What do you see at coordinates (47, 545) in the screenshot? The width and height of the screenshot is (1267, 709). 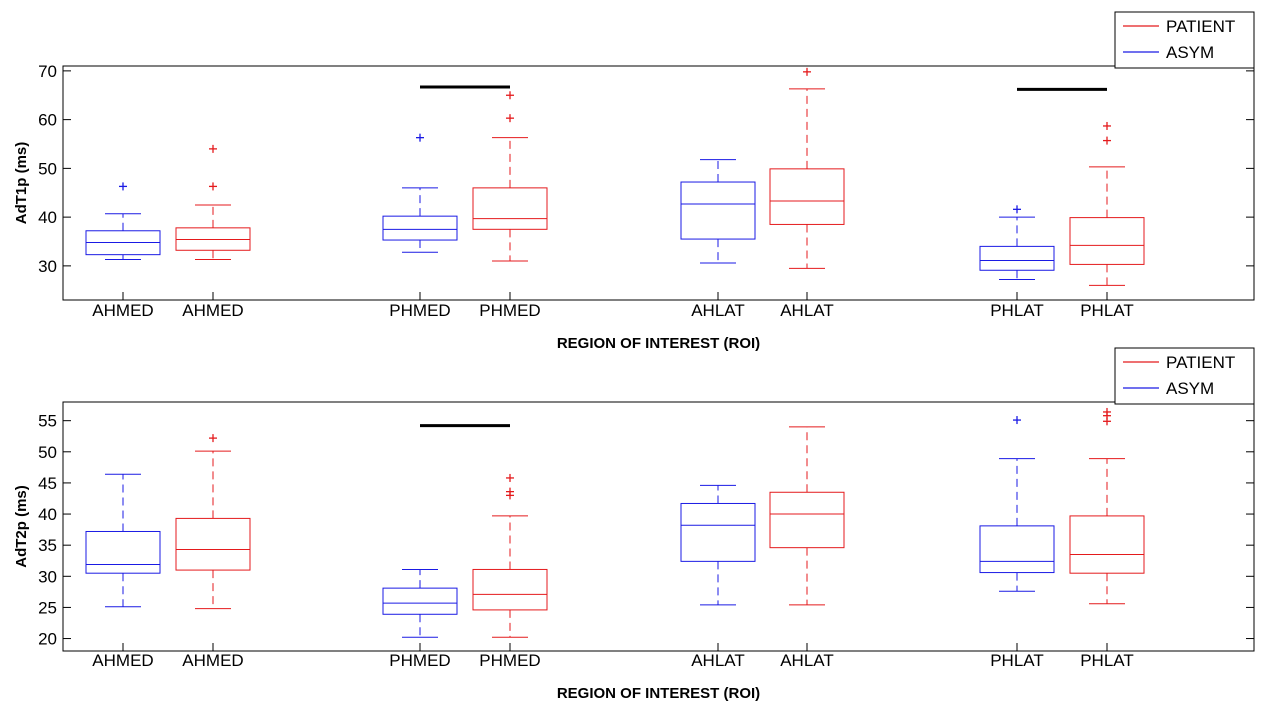 I see `y-tick-label: 35` at bounding box center [47, 545].